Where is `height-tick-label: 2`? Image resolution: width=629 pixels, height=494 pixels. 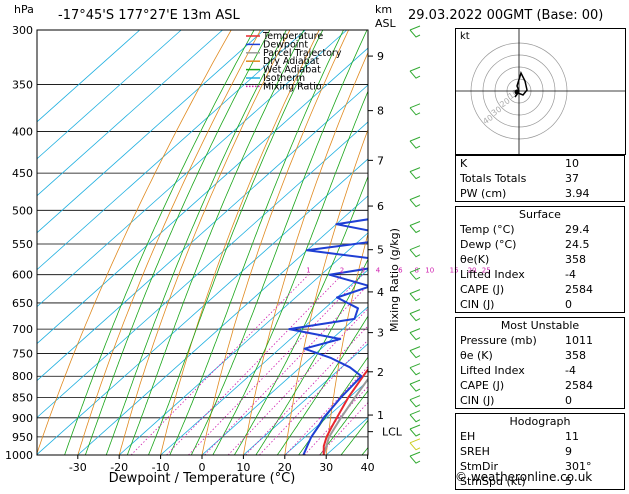
height-tick-label: 2 is located at coordinates (380, 372).